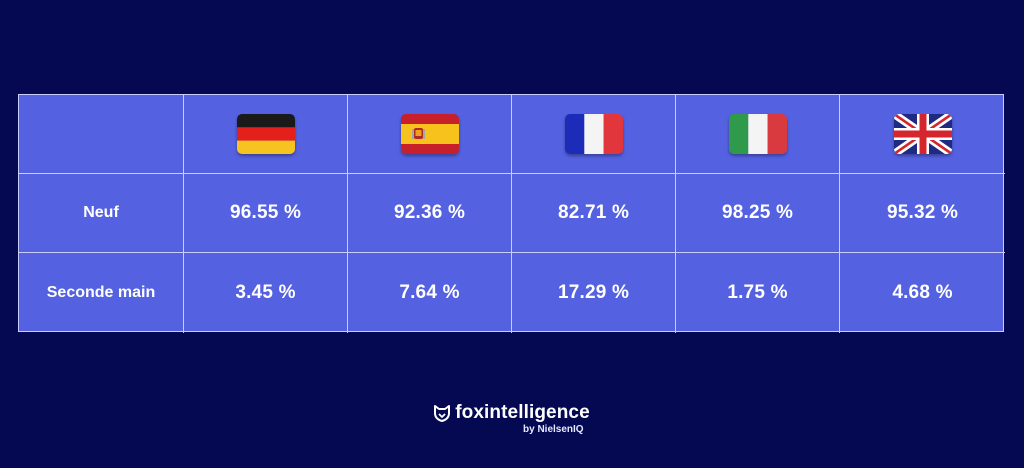  I want to click on uk-flag-icon, so click(922, 134).